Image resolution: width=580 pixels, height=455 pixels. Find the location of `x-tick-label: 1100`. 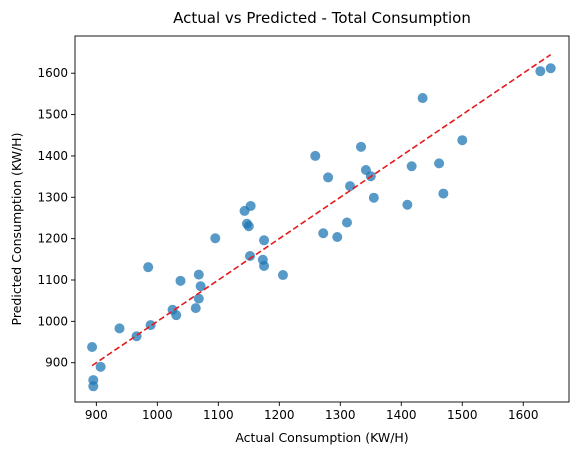

x-tick-label: 1100 is located at coordinates (218, 415).